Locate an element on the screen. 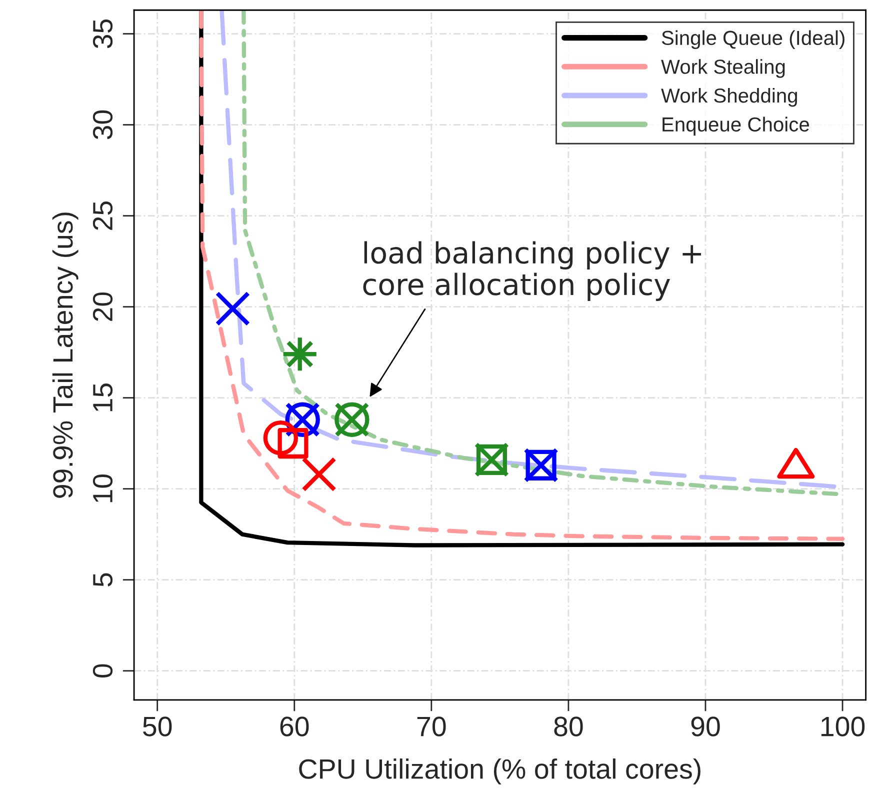 This screenshot has width=879, height=804. y-axis-title: 99.9% Tail Latency (us) is located at coordinates (65, 355).